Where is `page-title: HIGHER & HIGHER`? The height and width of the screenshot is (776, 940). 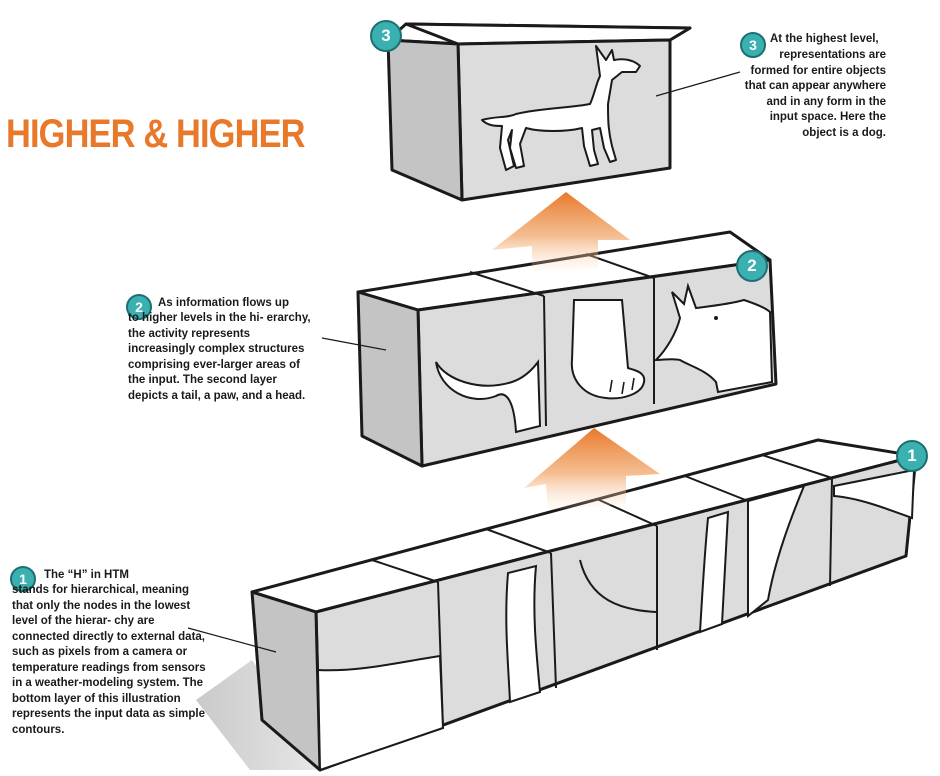 page-title: HIGHER & HIGHER is located at coordinates (155, 134).